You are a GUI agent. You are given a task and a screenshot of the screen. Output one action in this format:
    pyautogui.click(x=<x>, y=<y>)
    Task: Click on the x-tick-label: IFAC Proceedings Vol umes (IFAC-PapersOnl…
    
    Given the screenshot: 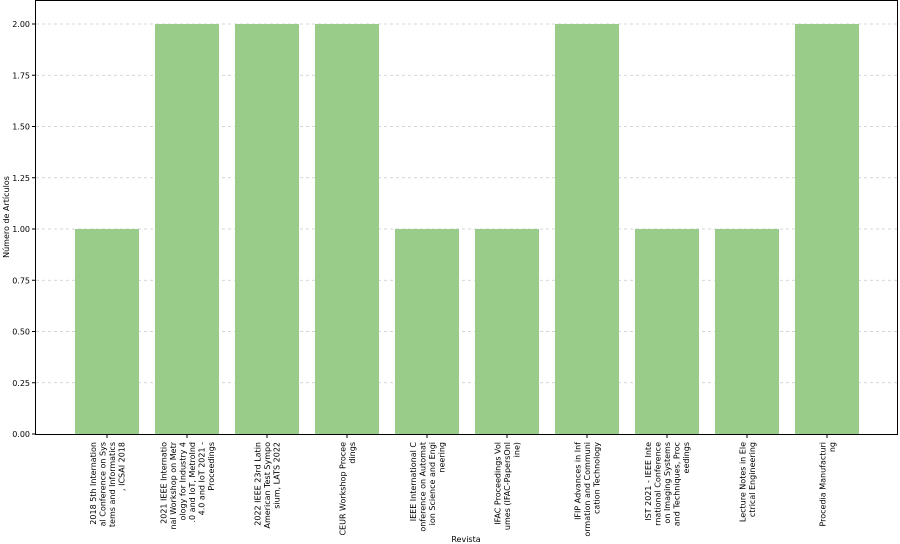 What is the action you would take?
    pyautogui.click(x=508, y=486)
    